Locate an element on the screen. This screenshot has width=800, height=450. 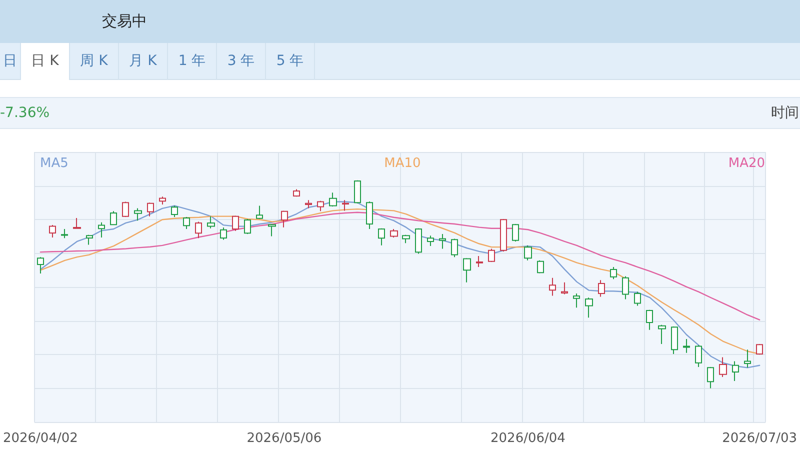
x-tick-label: 2026/06/04 is located at coordinates (528, 438).